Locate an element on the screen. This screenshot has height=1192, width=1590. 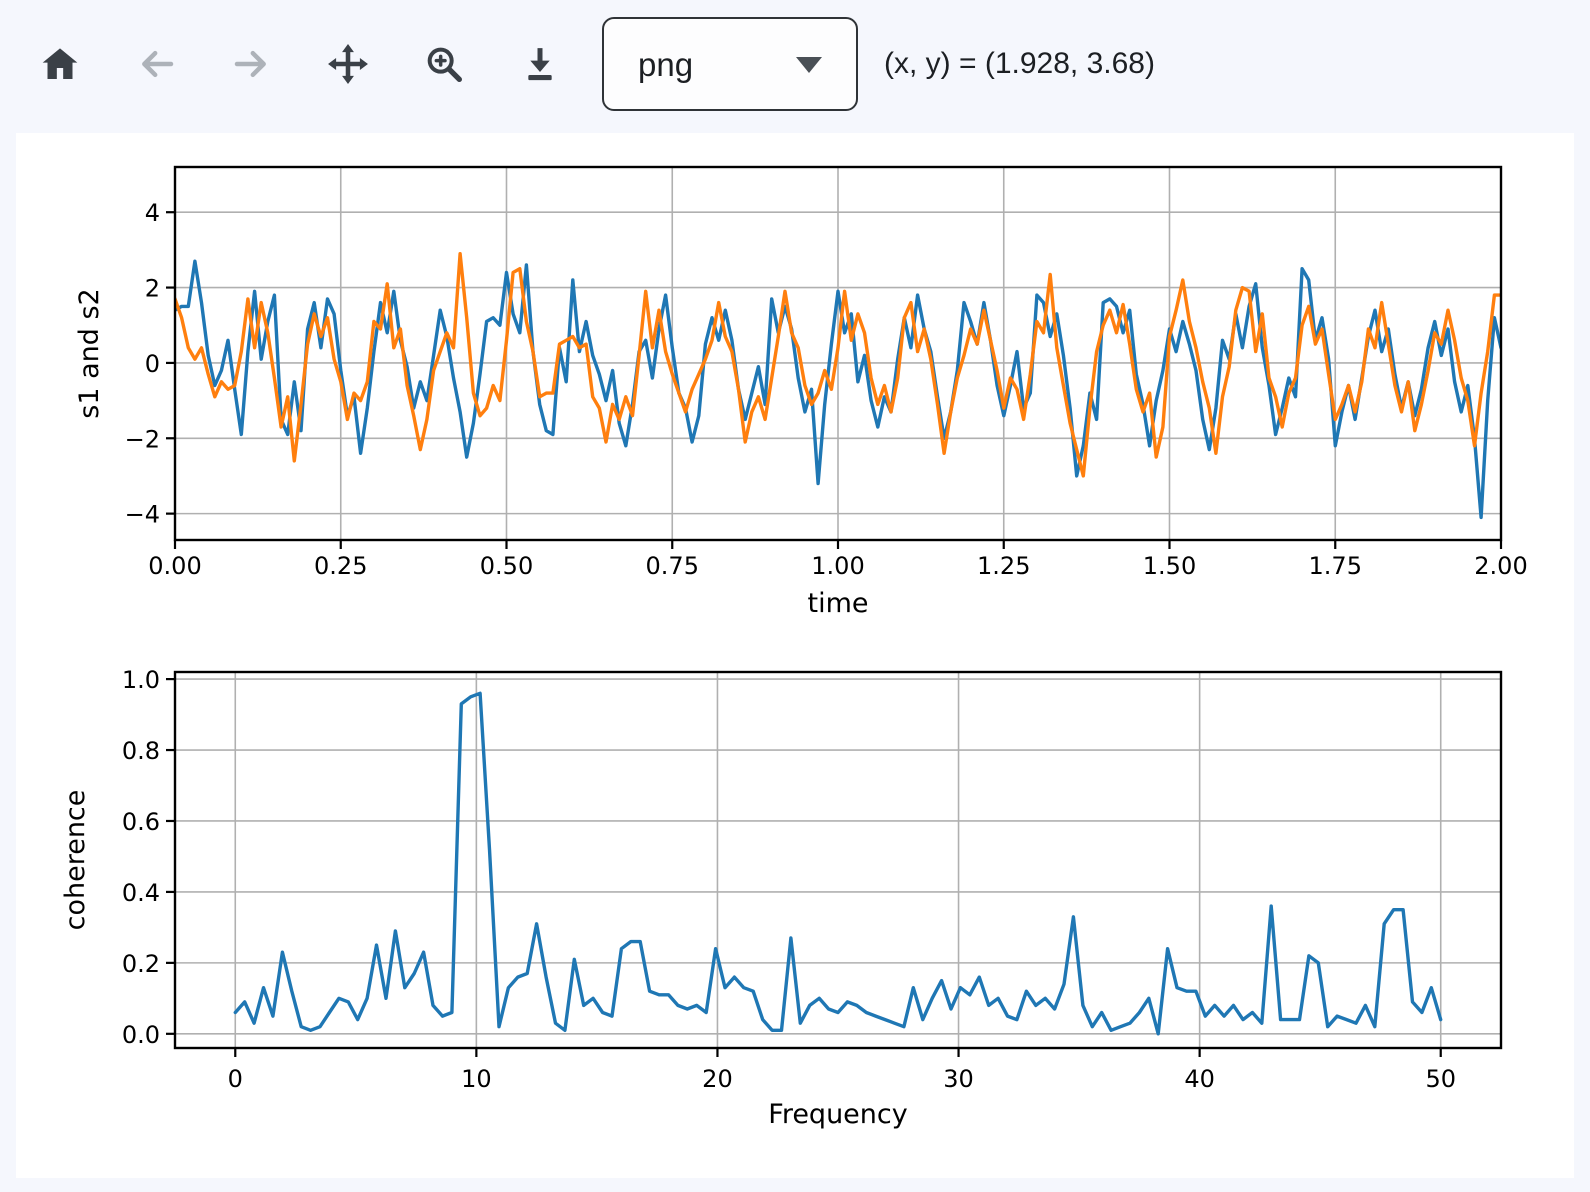
x-tick-label: 0.50 is located at coordinates (506, 566).